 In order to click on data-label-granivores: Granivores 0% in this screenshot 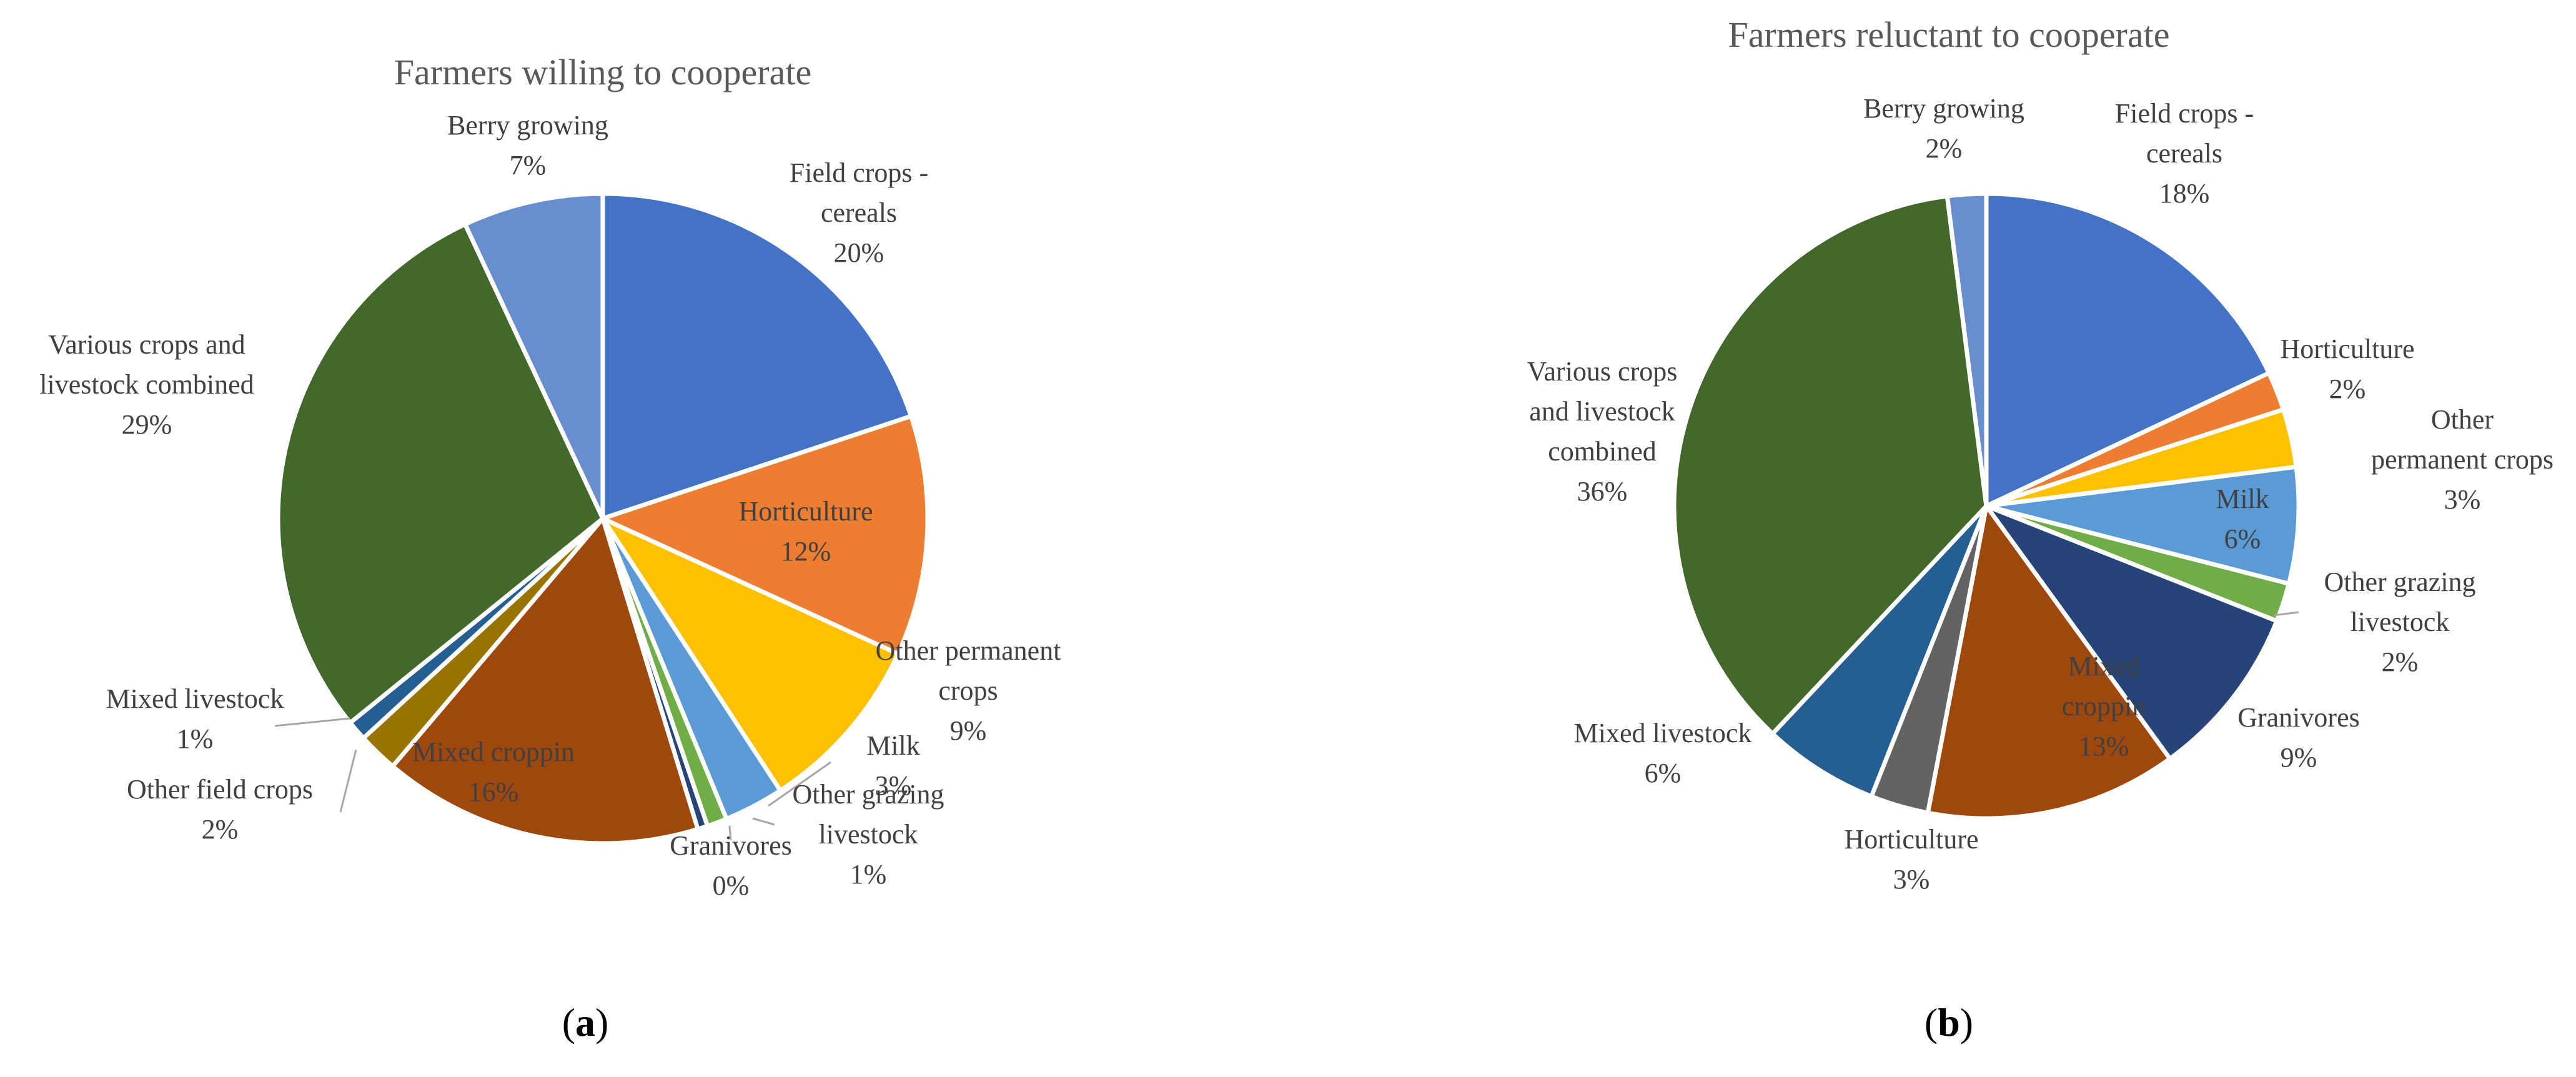, I will do `click(731, 866)`.